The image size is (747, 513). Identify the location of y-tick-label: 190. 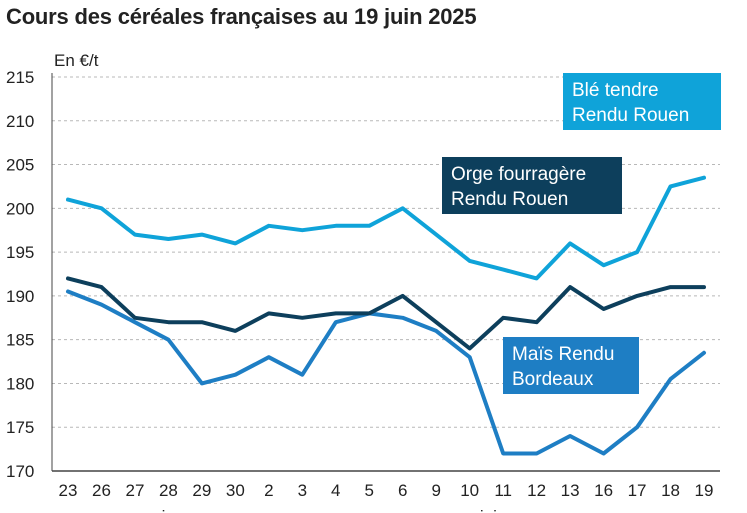
(20, 296).